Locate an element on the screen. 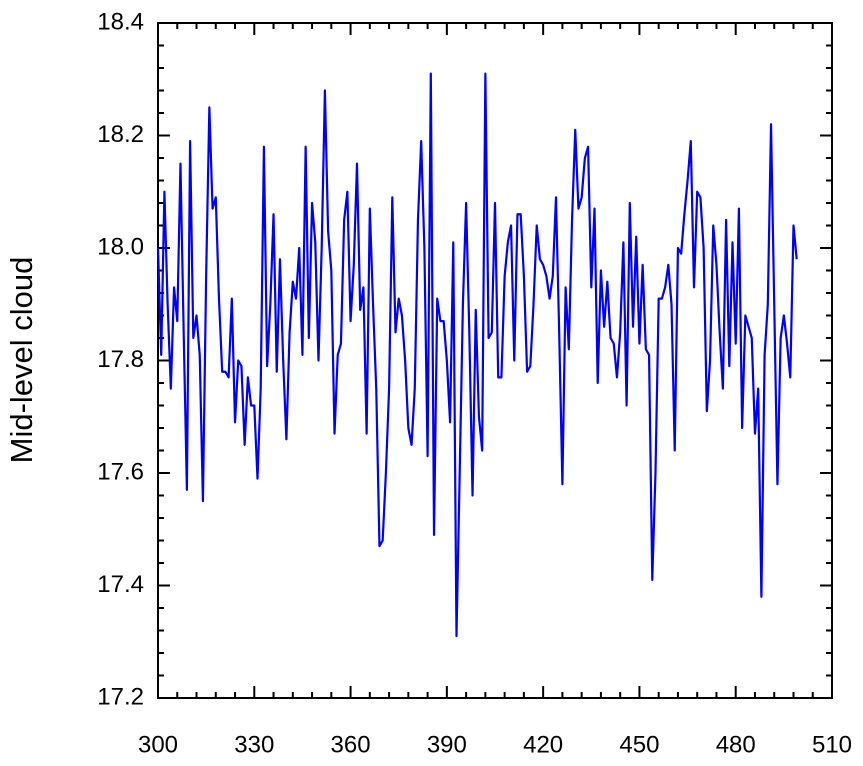 The width and height of the screenshot is (863, 766). y-tick-label: 18.2 is located at coordinates (120, 134).